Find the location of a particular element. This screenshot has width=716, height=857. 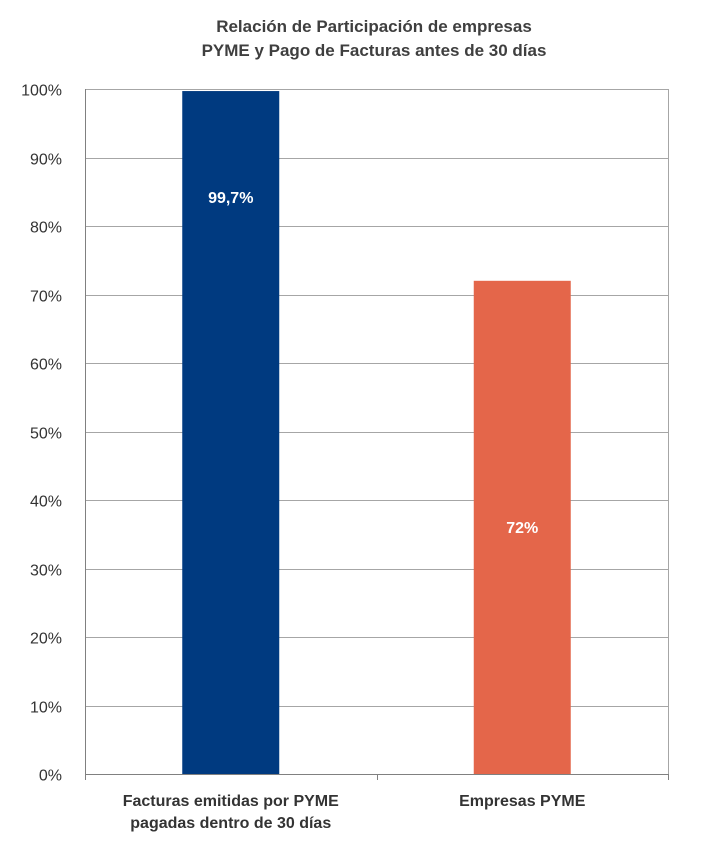

y-tick-label: 70% is located at coordinates (46, 297).